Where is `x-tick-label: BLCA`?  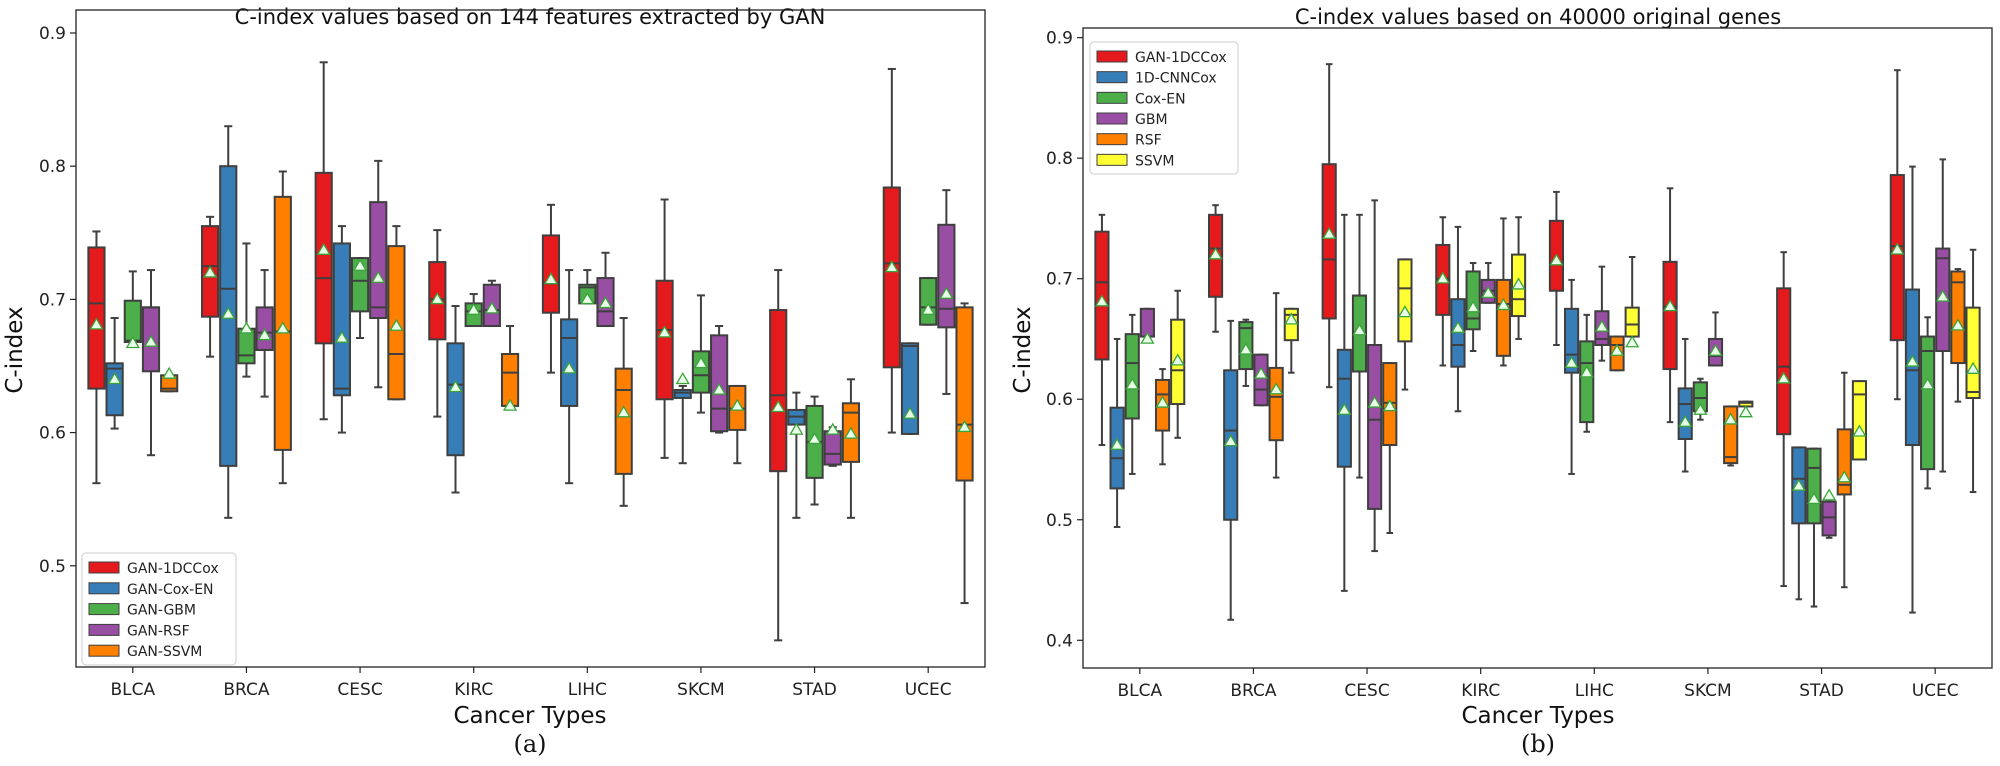 x-tick-label: BLCA is located at coordinates (1139, 691).